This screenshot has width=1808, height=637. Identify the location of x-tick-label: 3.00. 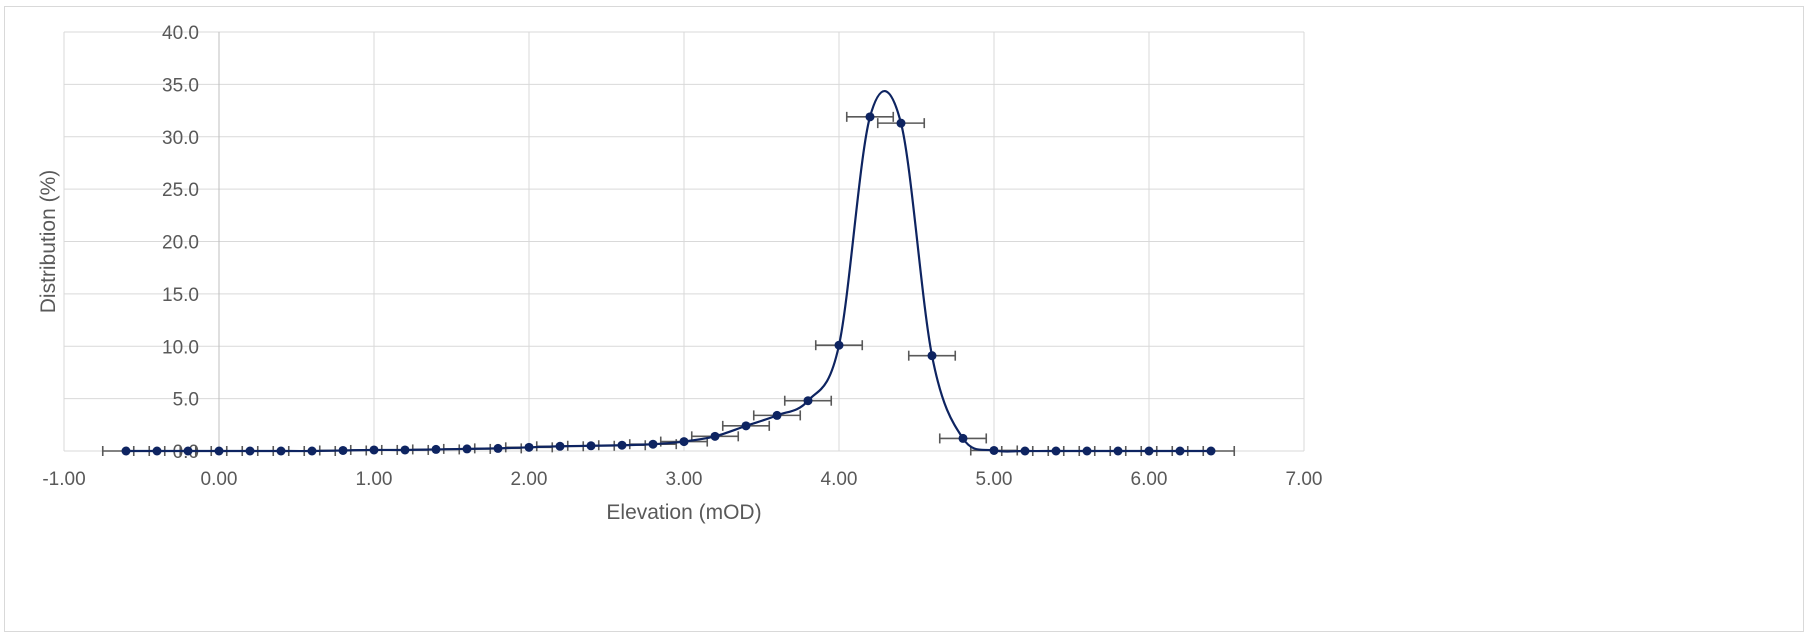
(684, 479).